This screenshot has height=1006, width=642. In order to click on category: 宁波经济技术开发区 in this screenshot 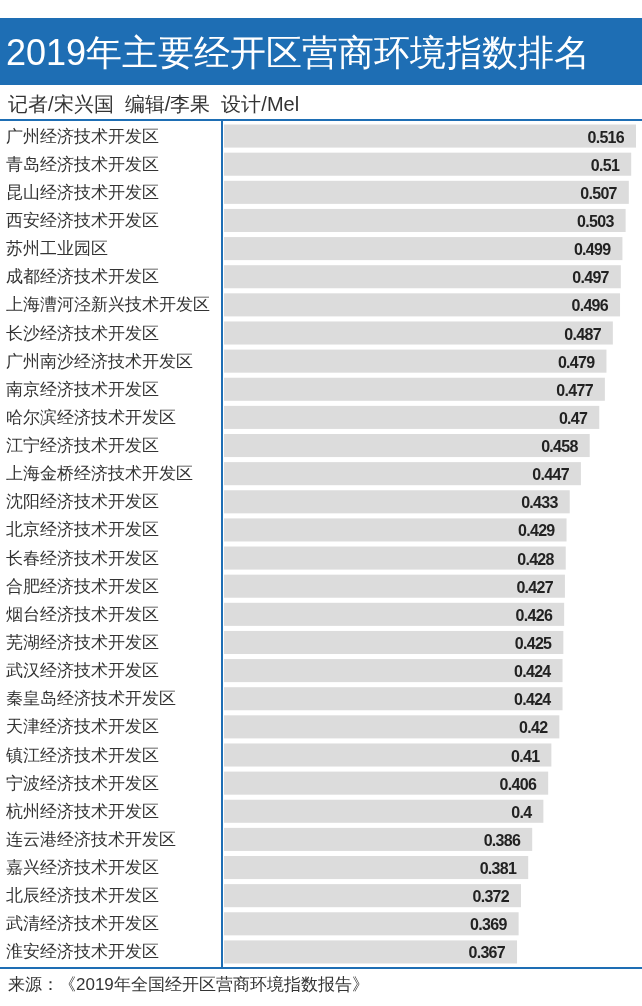, I will do `click(82, 783)`.